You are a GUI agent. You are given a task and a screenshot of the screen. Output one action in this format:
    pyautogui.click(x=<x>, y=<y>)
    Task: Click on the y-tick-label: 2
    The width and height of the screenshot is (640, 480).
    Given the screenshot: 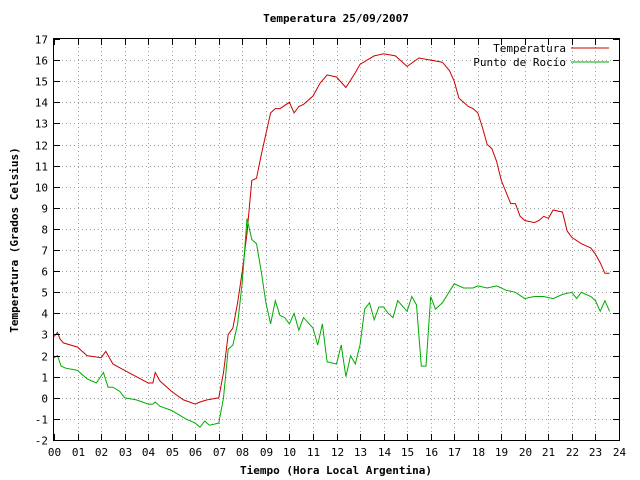 What is the action you would take?
    pyautogui.click(x=44, y=357)
    